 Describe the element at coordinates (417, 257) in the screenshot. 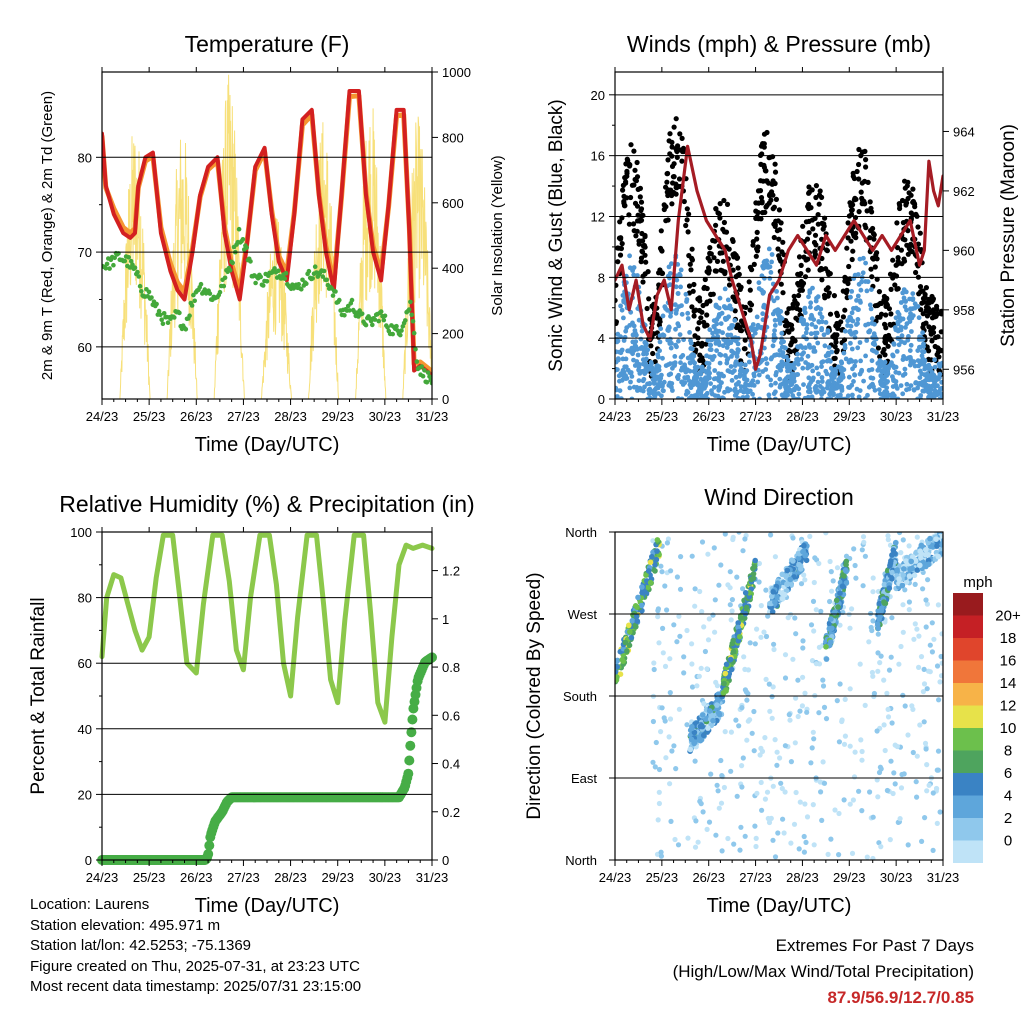

I see `insolation-day-trace` at that location.